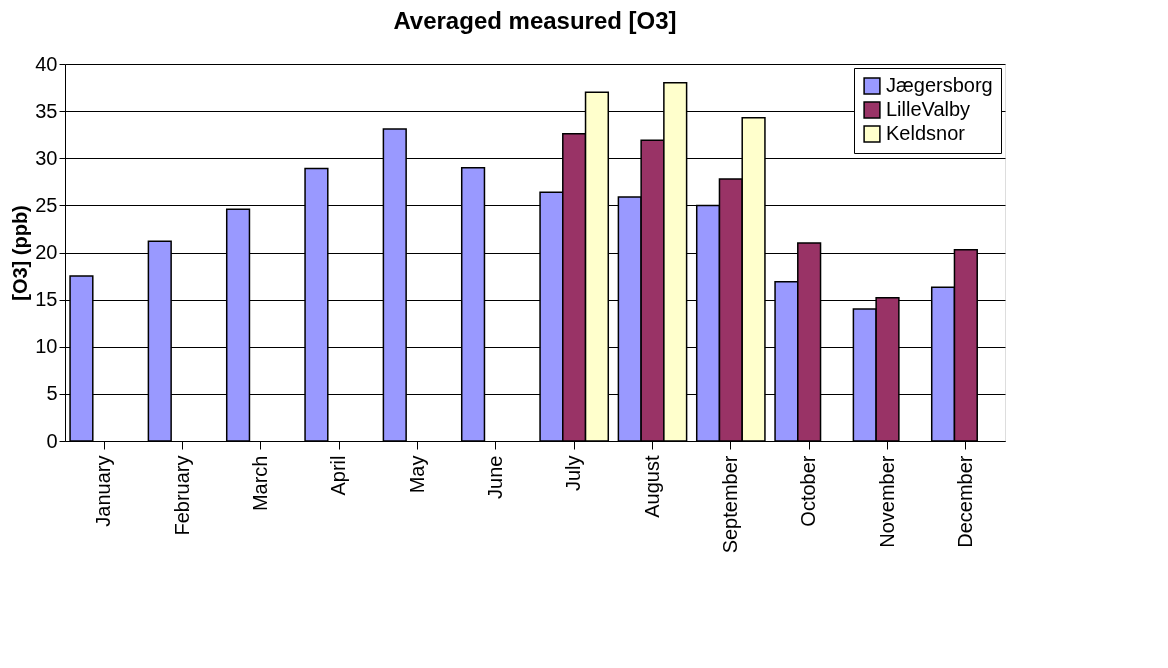 The height and width of the screenshot is (668, 1168). I want to click on x-tick-label: November, so click(886, 501).